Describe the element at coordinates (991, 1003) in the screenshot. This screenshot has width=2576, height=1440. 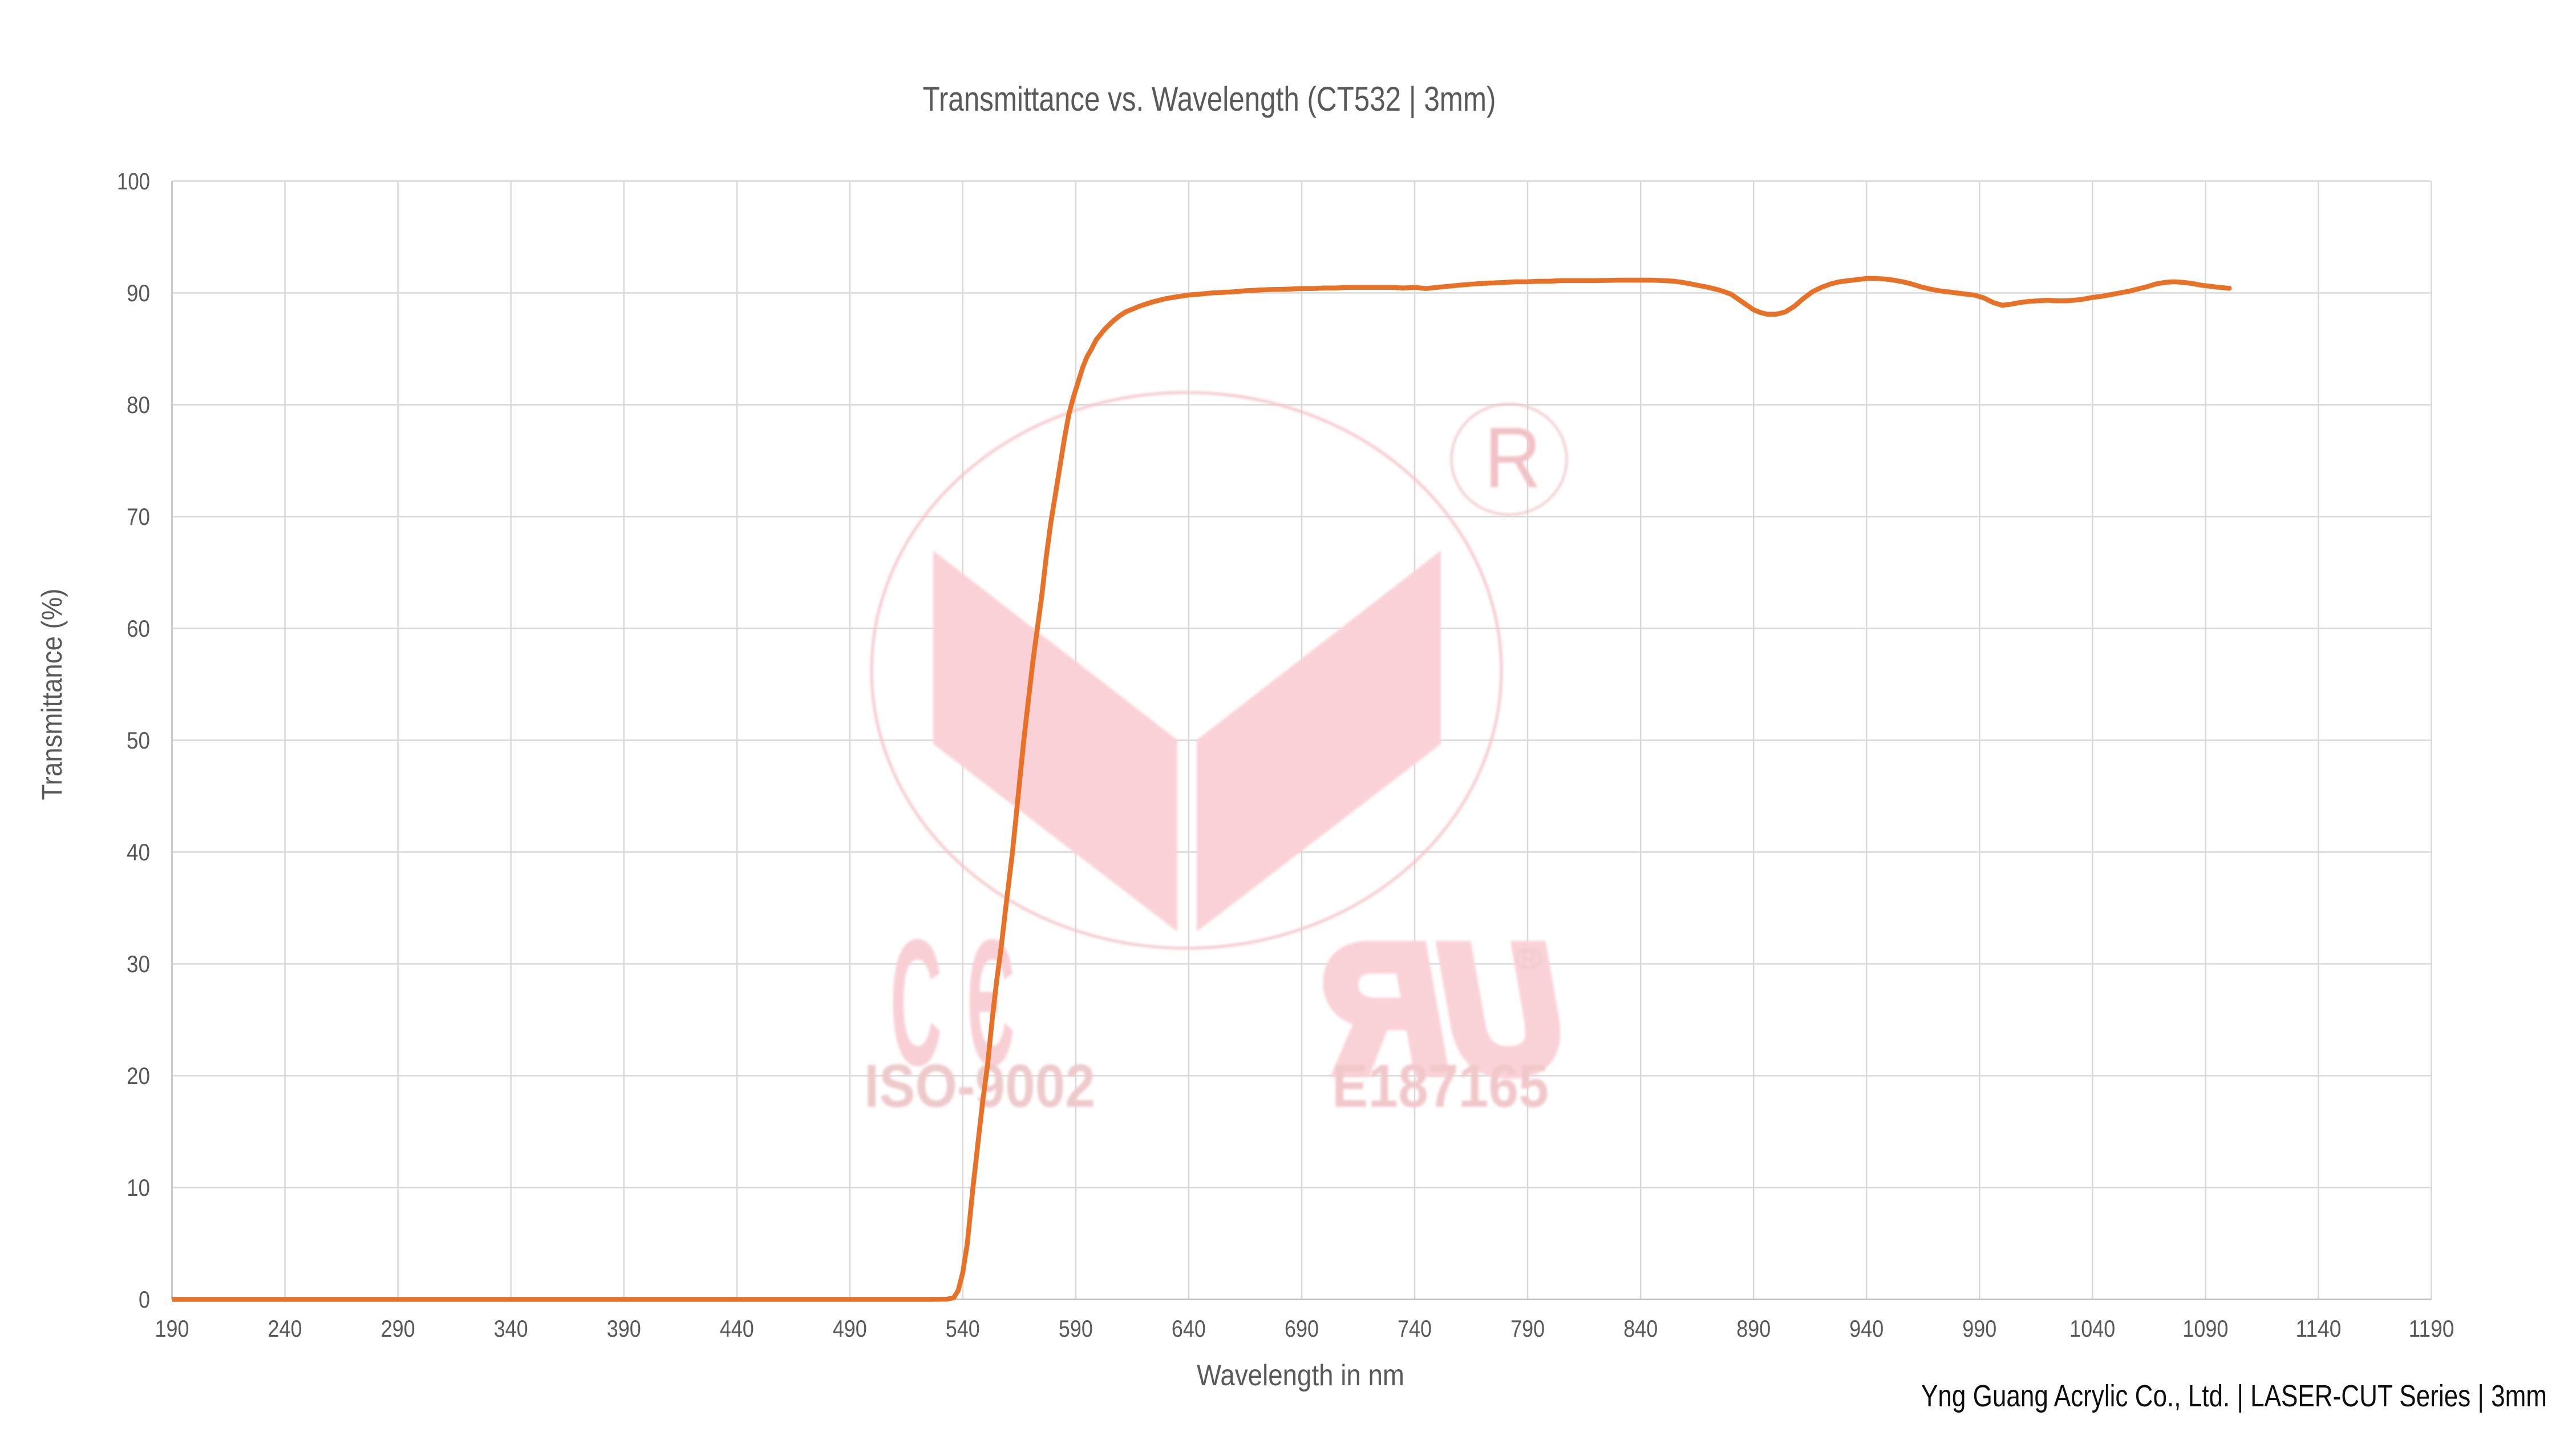
I see `svg-text: Є` at that location.